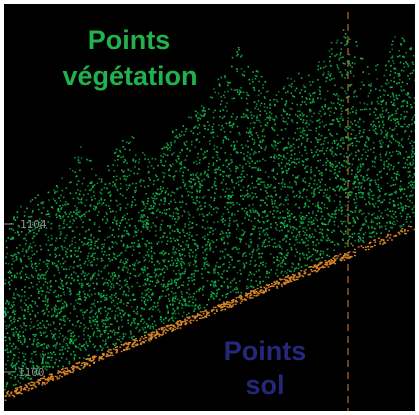  What do you see at coordinates (130, 76) in the screenshot?
I see `vegetation-label-line2: végétation` at bounding box center [130, 76].